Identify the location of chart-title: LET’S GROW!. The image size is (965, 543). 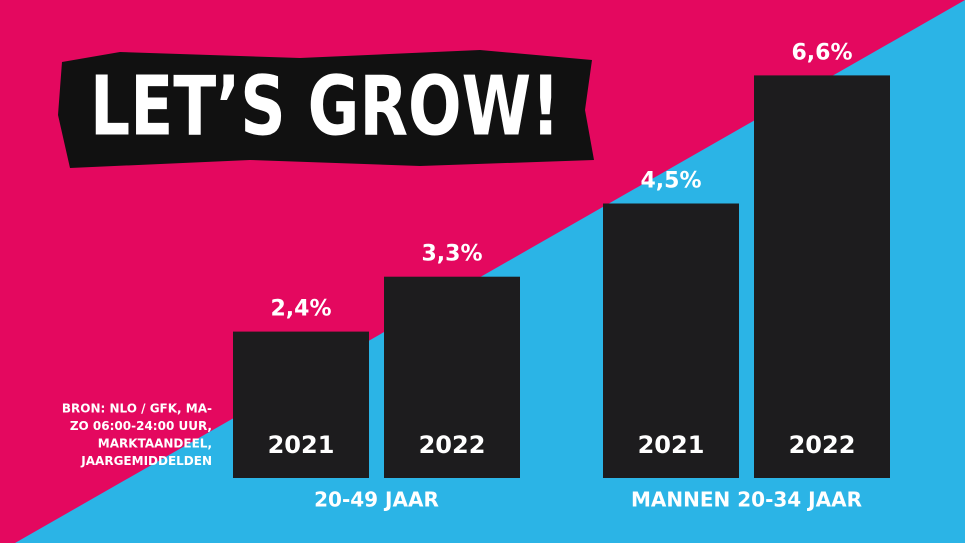
(325, 106).